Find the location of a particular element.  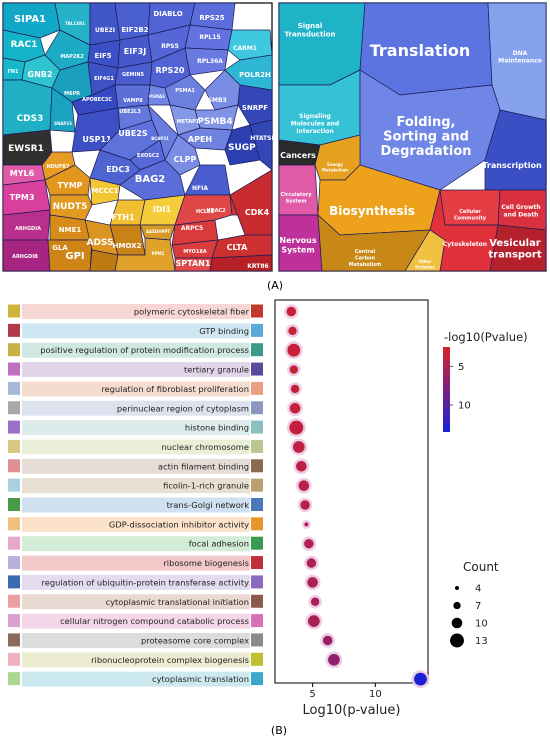

treemap-left-label-map2k2: MAP2K2 is located at coordinates (72, 57).